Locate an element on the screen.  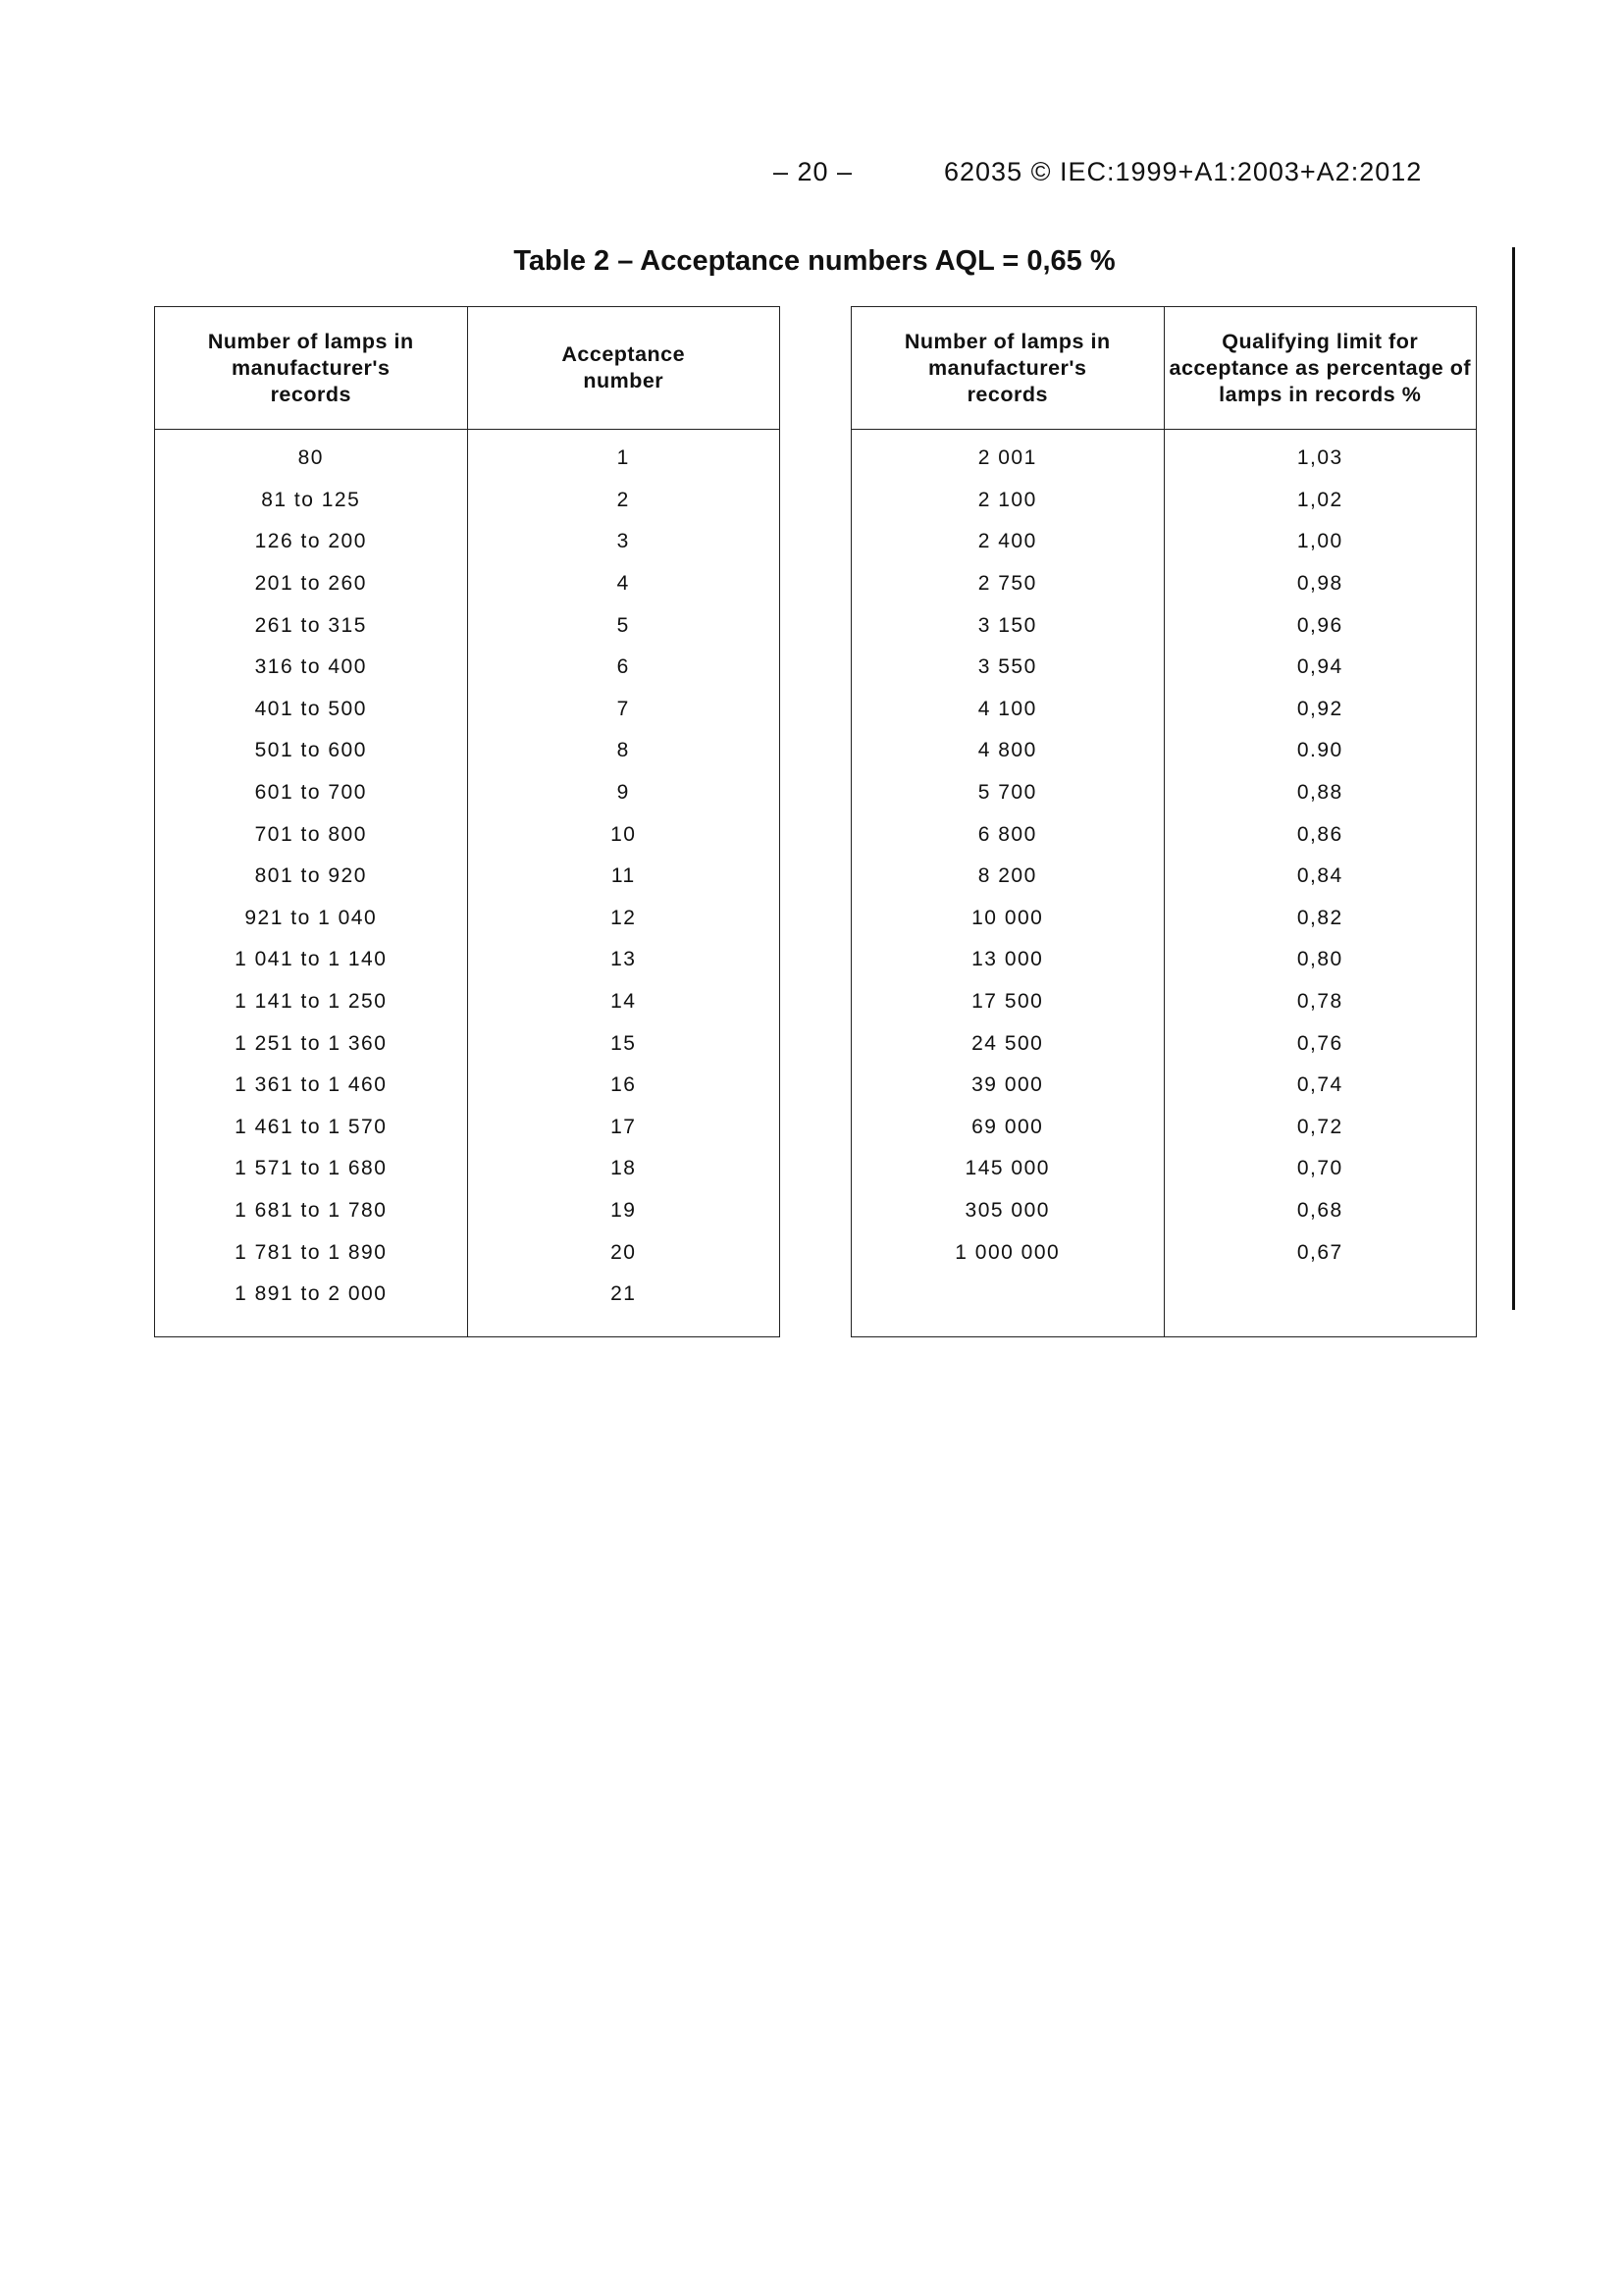
table-cell: 0,72 is located at coordinates (1320, 1127).